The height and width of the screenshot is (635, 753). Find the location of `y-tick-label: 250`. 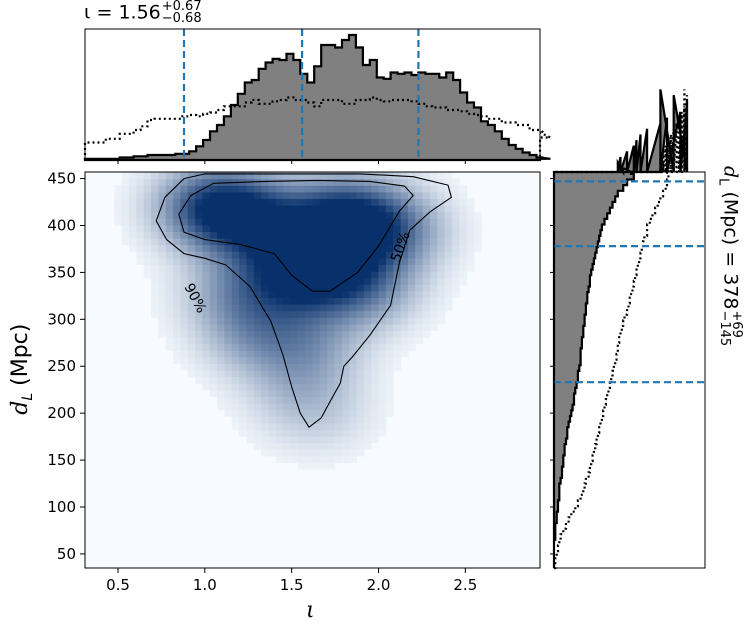

y-tick-label: 250 is located at coordinates (61, 366).